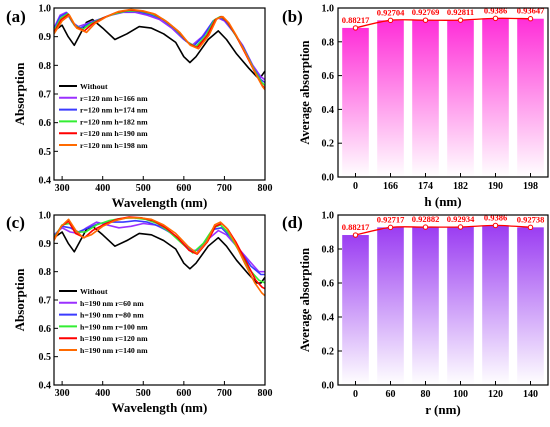  Describe the element at coordinates (460, 186) in the screenshot. I see `x-tick-label-3: 182` at that location.